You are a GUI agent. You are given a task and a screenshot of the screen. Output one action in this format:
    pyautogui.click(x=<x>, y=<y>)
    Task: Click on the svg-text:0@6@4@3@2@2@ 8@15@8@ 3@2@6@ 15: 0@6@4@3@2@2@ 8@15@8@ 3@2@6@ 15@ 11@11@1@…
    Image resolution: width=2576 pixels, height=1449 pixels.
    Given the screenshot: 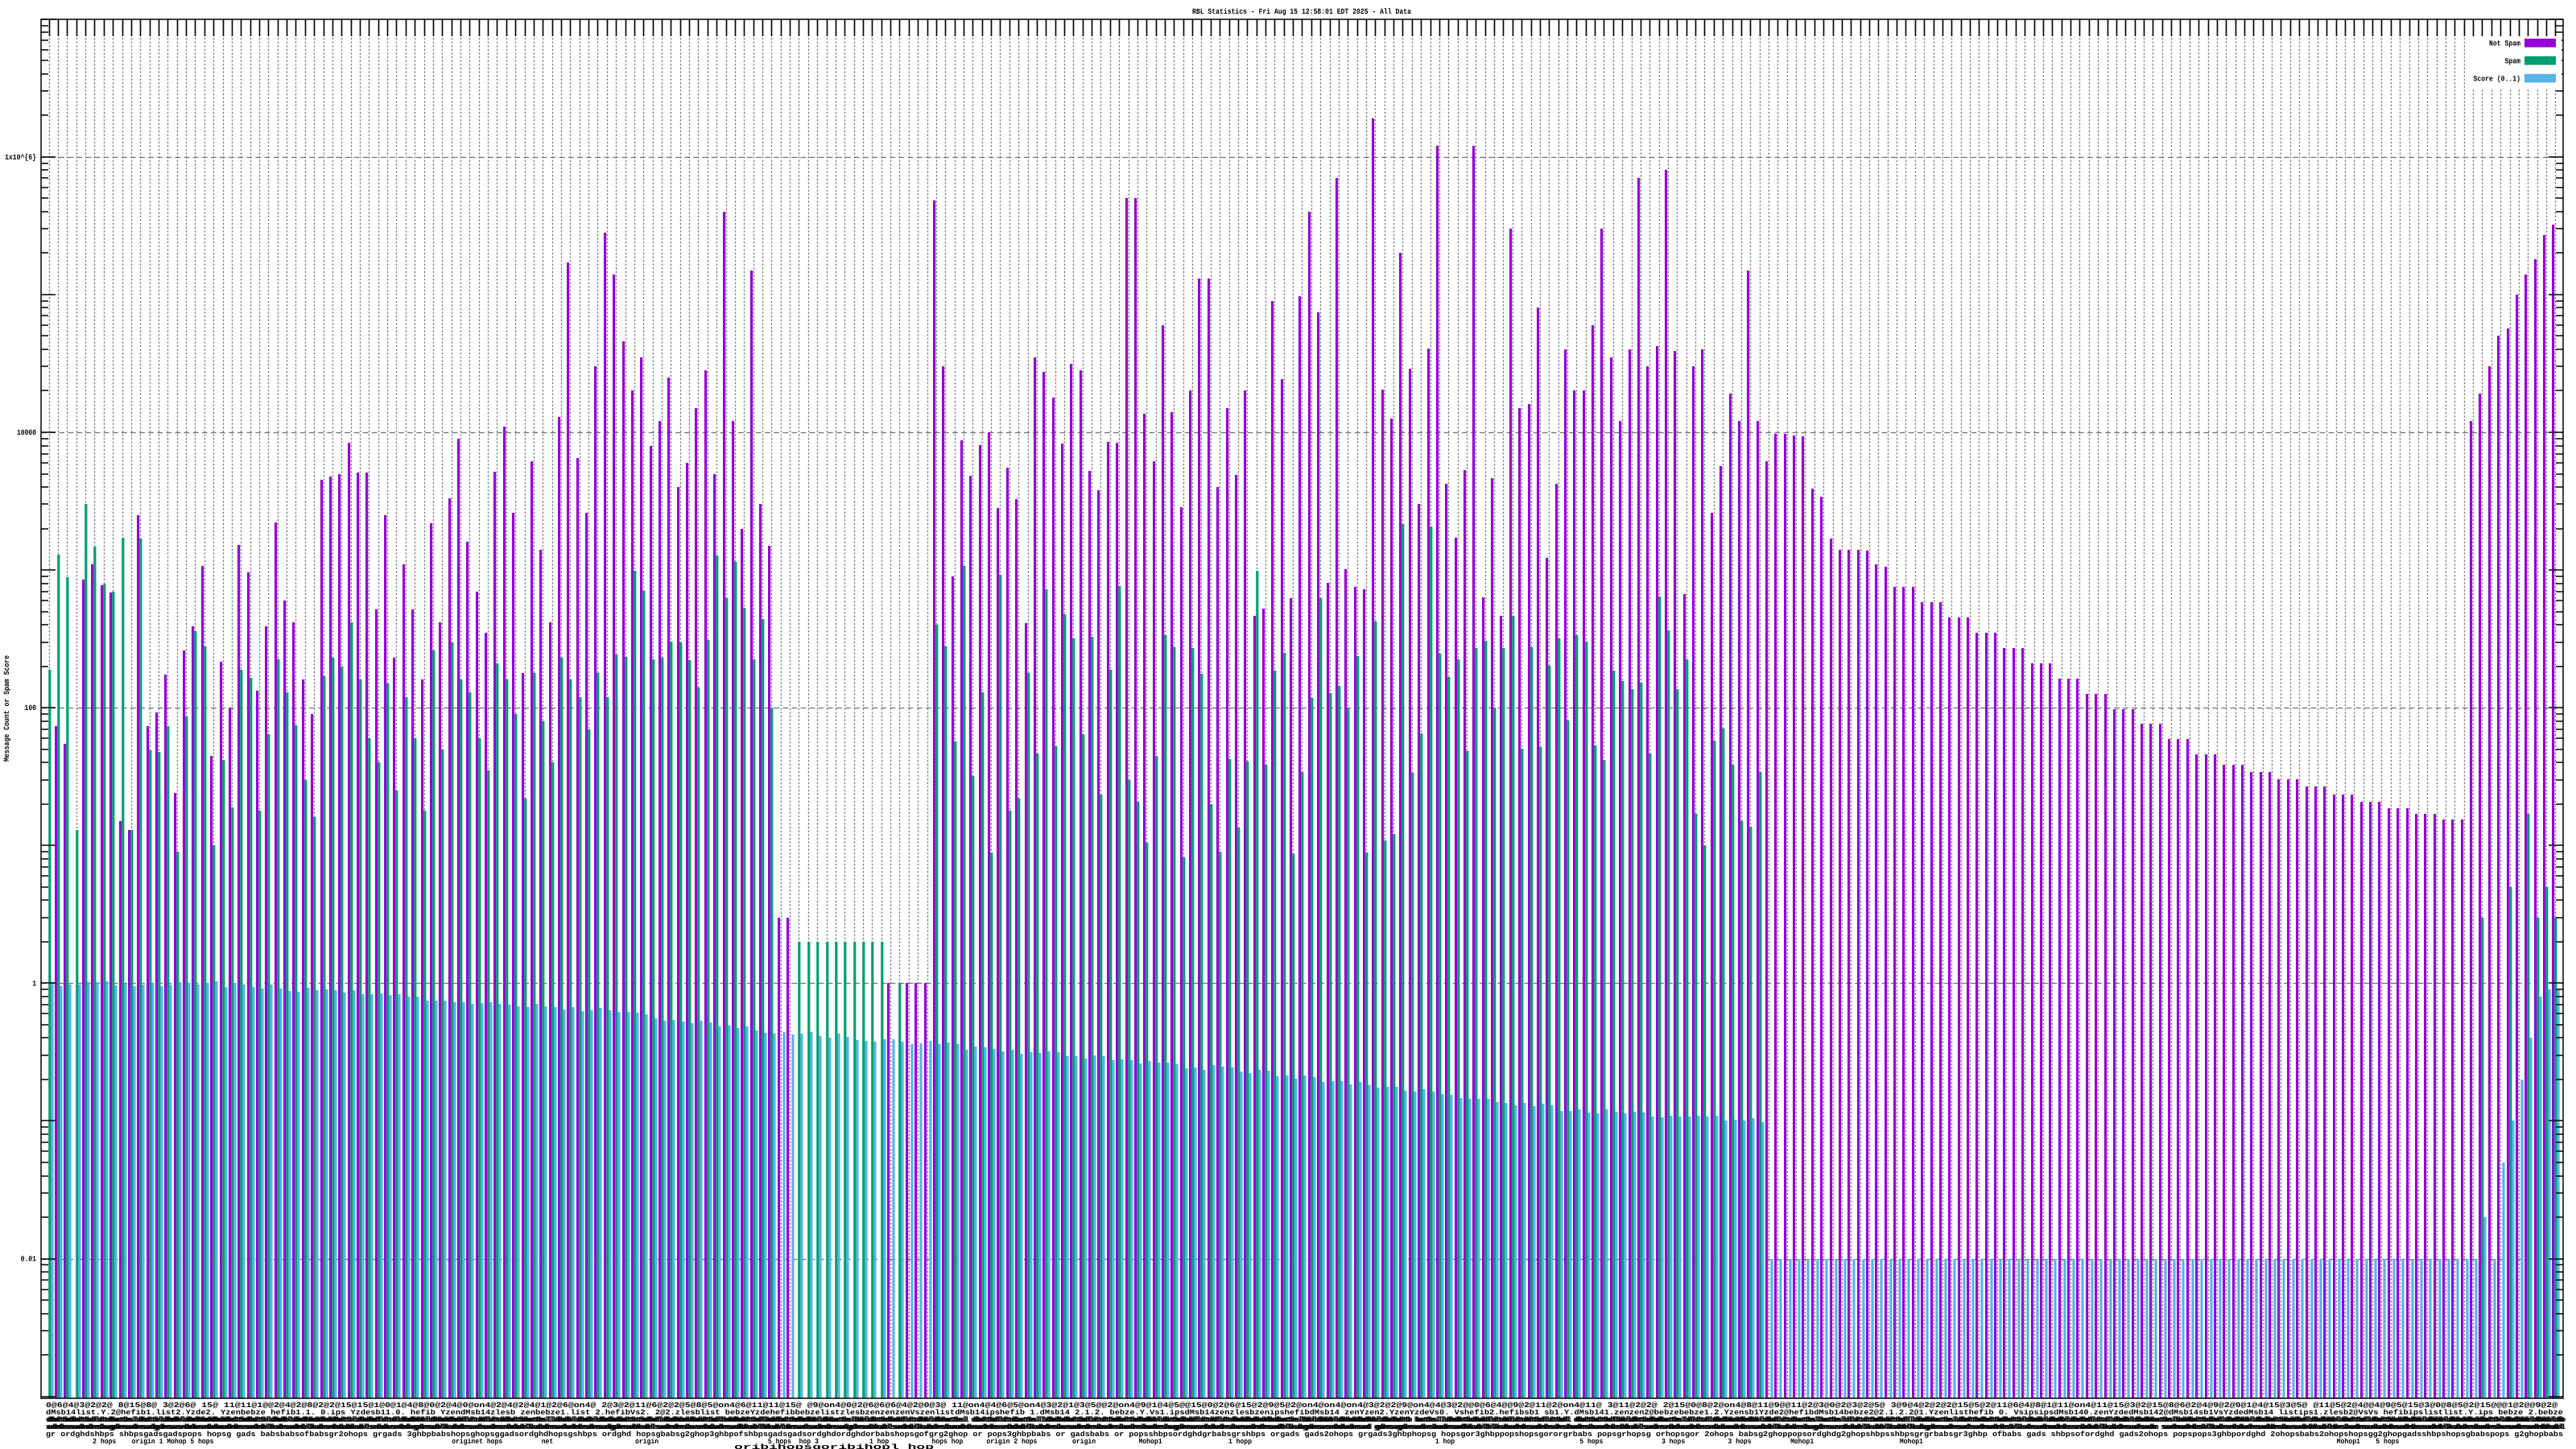 What is the action you would take?
    pyautogui.click(x=1304, y=1406)
    